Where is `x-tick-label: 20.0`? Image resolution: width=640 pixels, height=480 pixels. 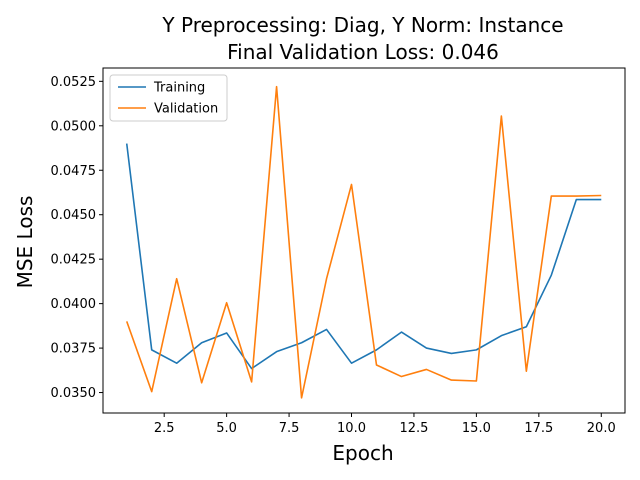
x-tick-label: 20.0 is located at coordinates (601, 428).